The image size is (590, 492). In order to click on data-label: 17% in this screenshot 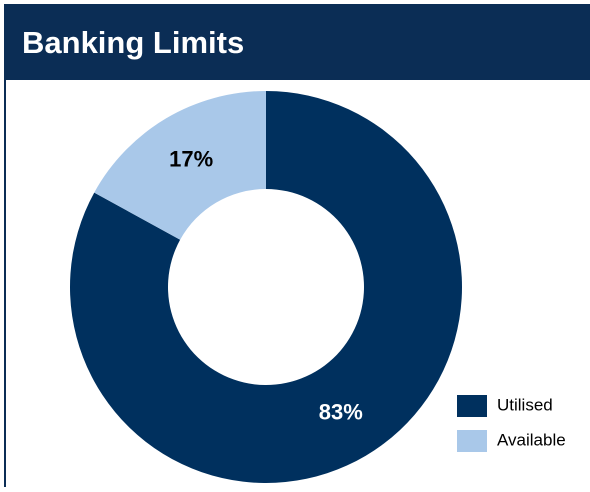, I will do `click(191, 158)`.